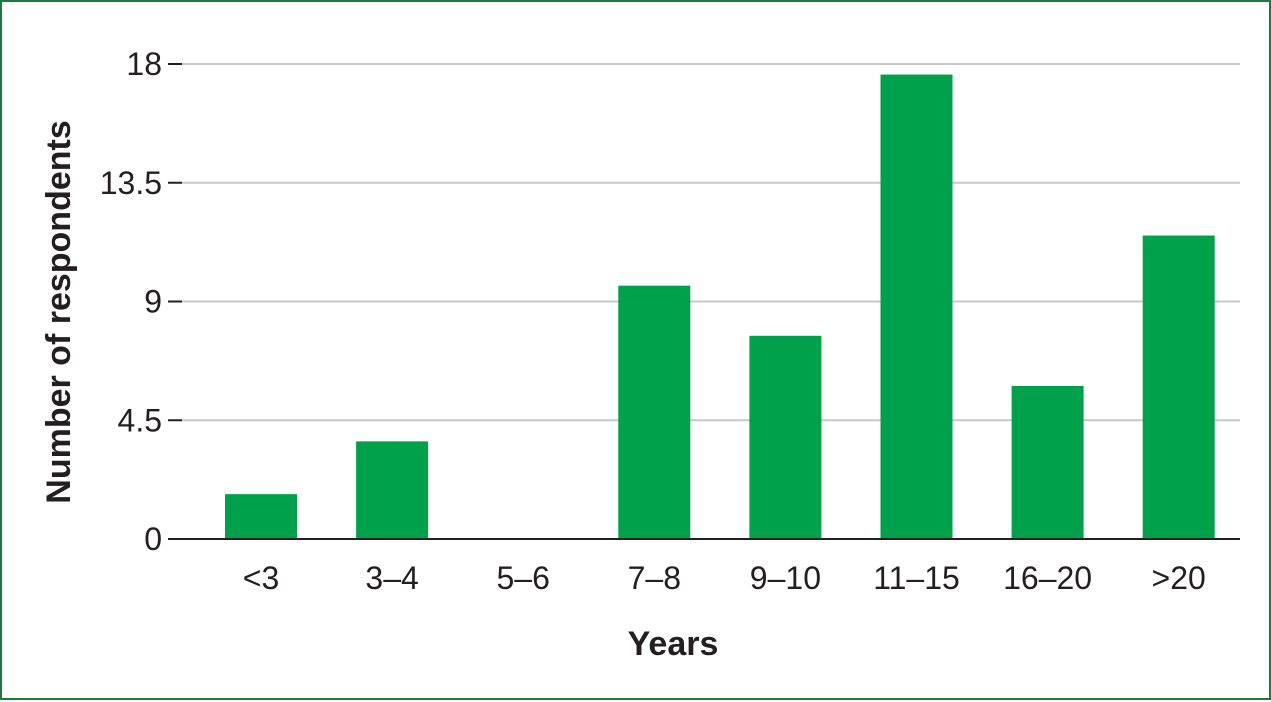 This screenshot has height=702, width=1271. What do you see at coordinates (59, 311) in the screenshot?
I see `y-axis-title: Number of respondents` at bounding box center [59, 311].